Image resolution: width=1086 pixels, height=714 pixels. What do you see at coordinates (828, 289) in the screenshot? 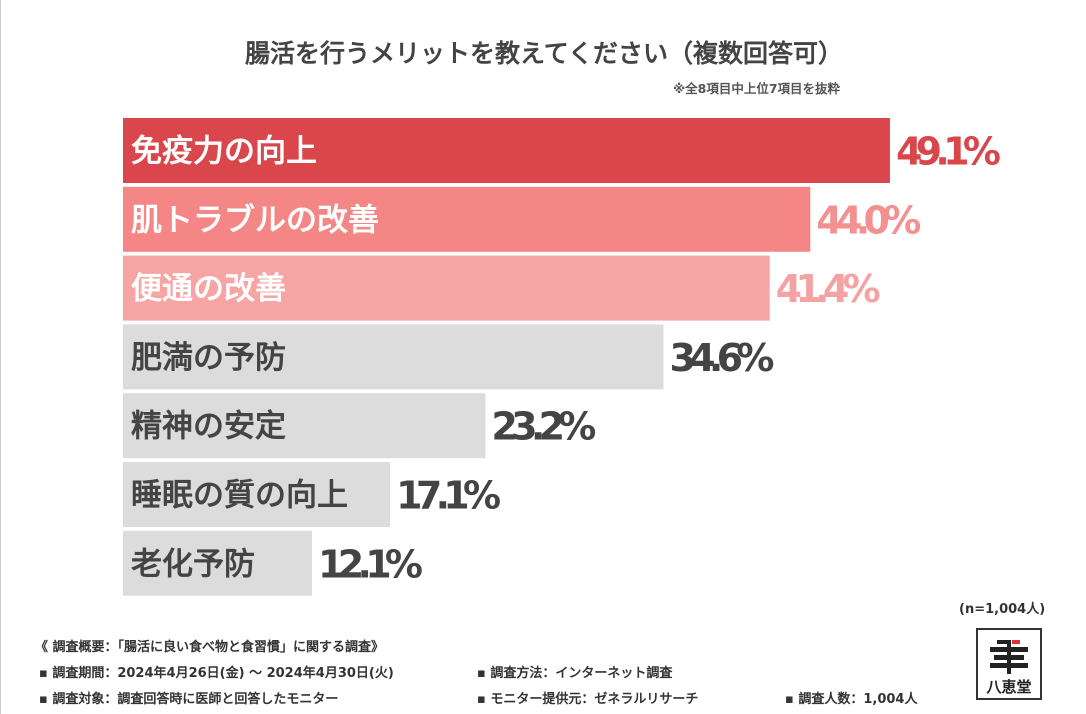
I see `value-label: 41.4%` at bounding box center [828, 289].